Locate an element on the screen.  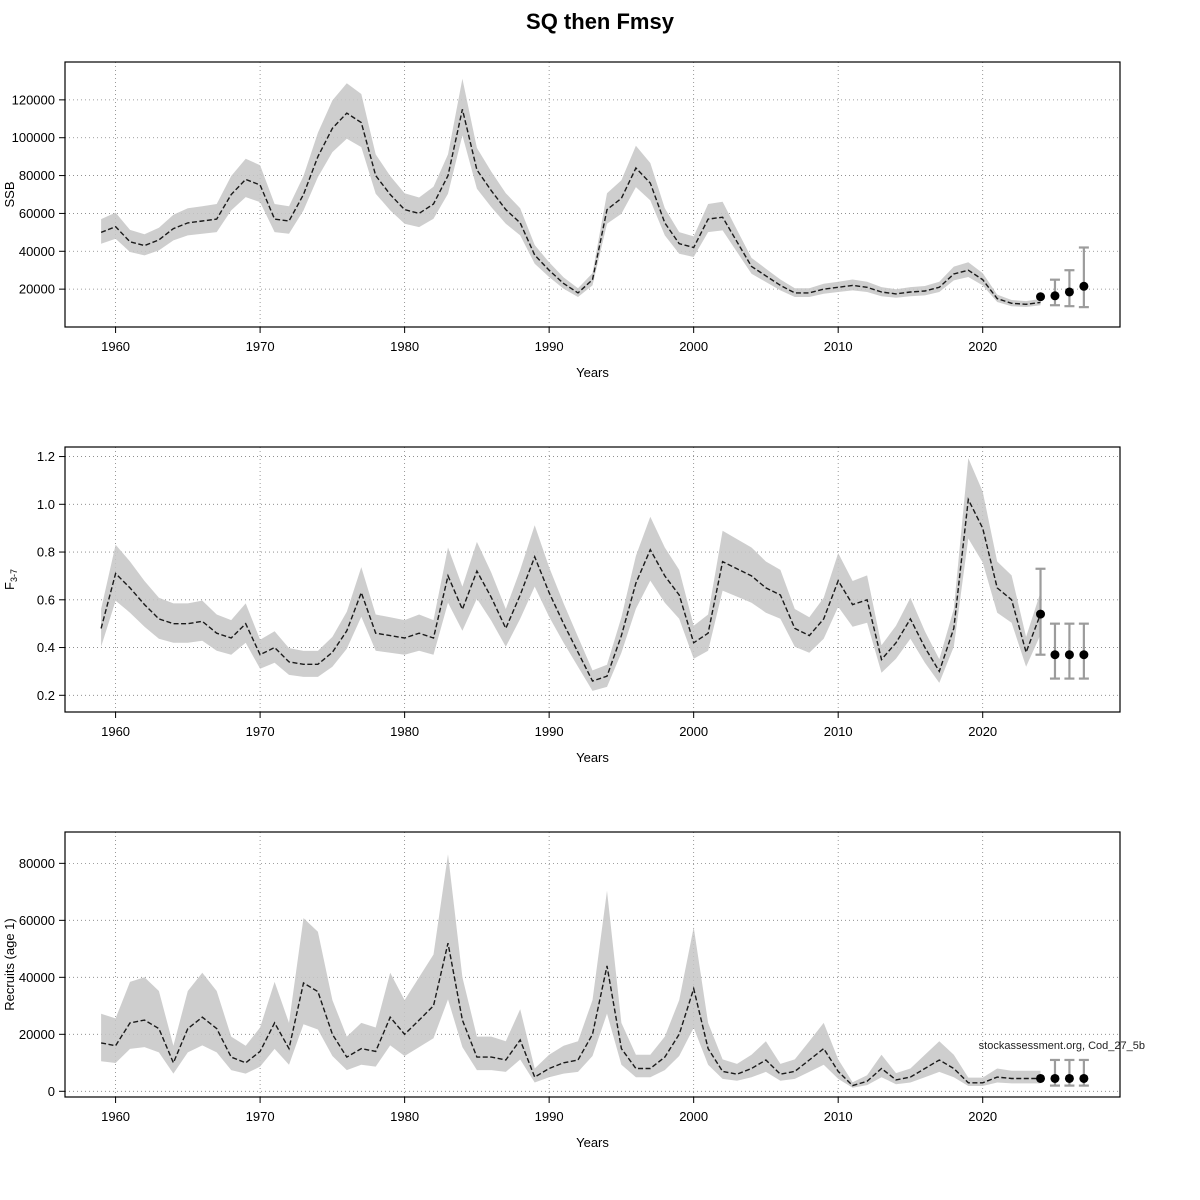
svg-text: 1.2 is located at coordinates (46, 456).